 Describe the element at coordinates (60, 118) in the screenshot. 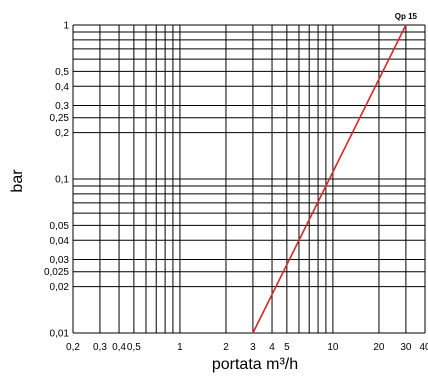

I see `y-tick-label: 0,25` at that location.